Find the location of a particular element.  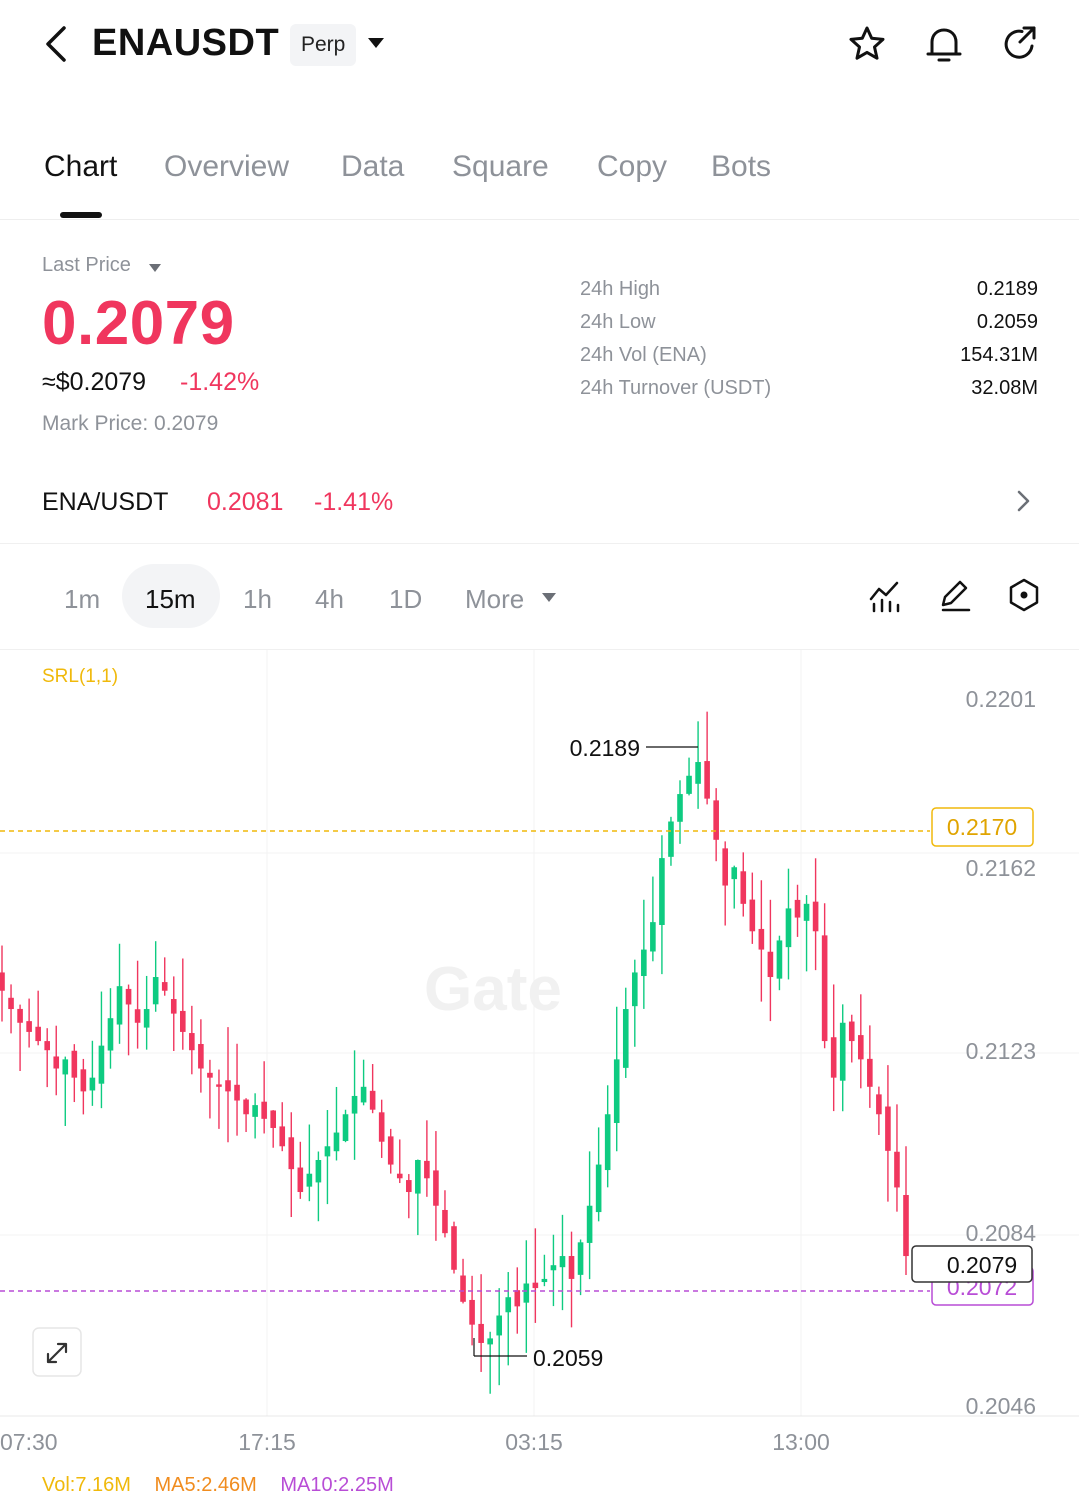

y-tick-label: 0.2201 is located at coordinates (1001, 699).